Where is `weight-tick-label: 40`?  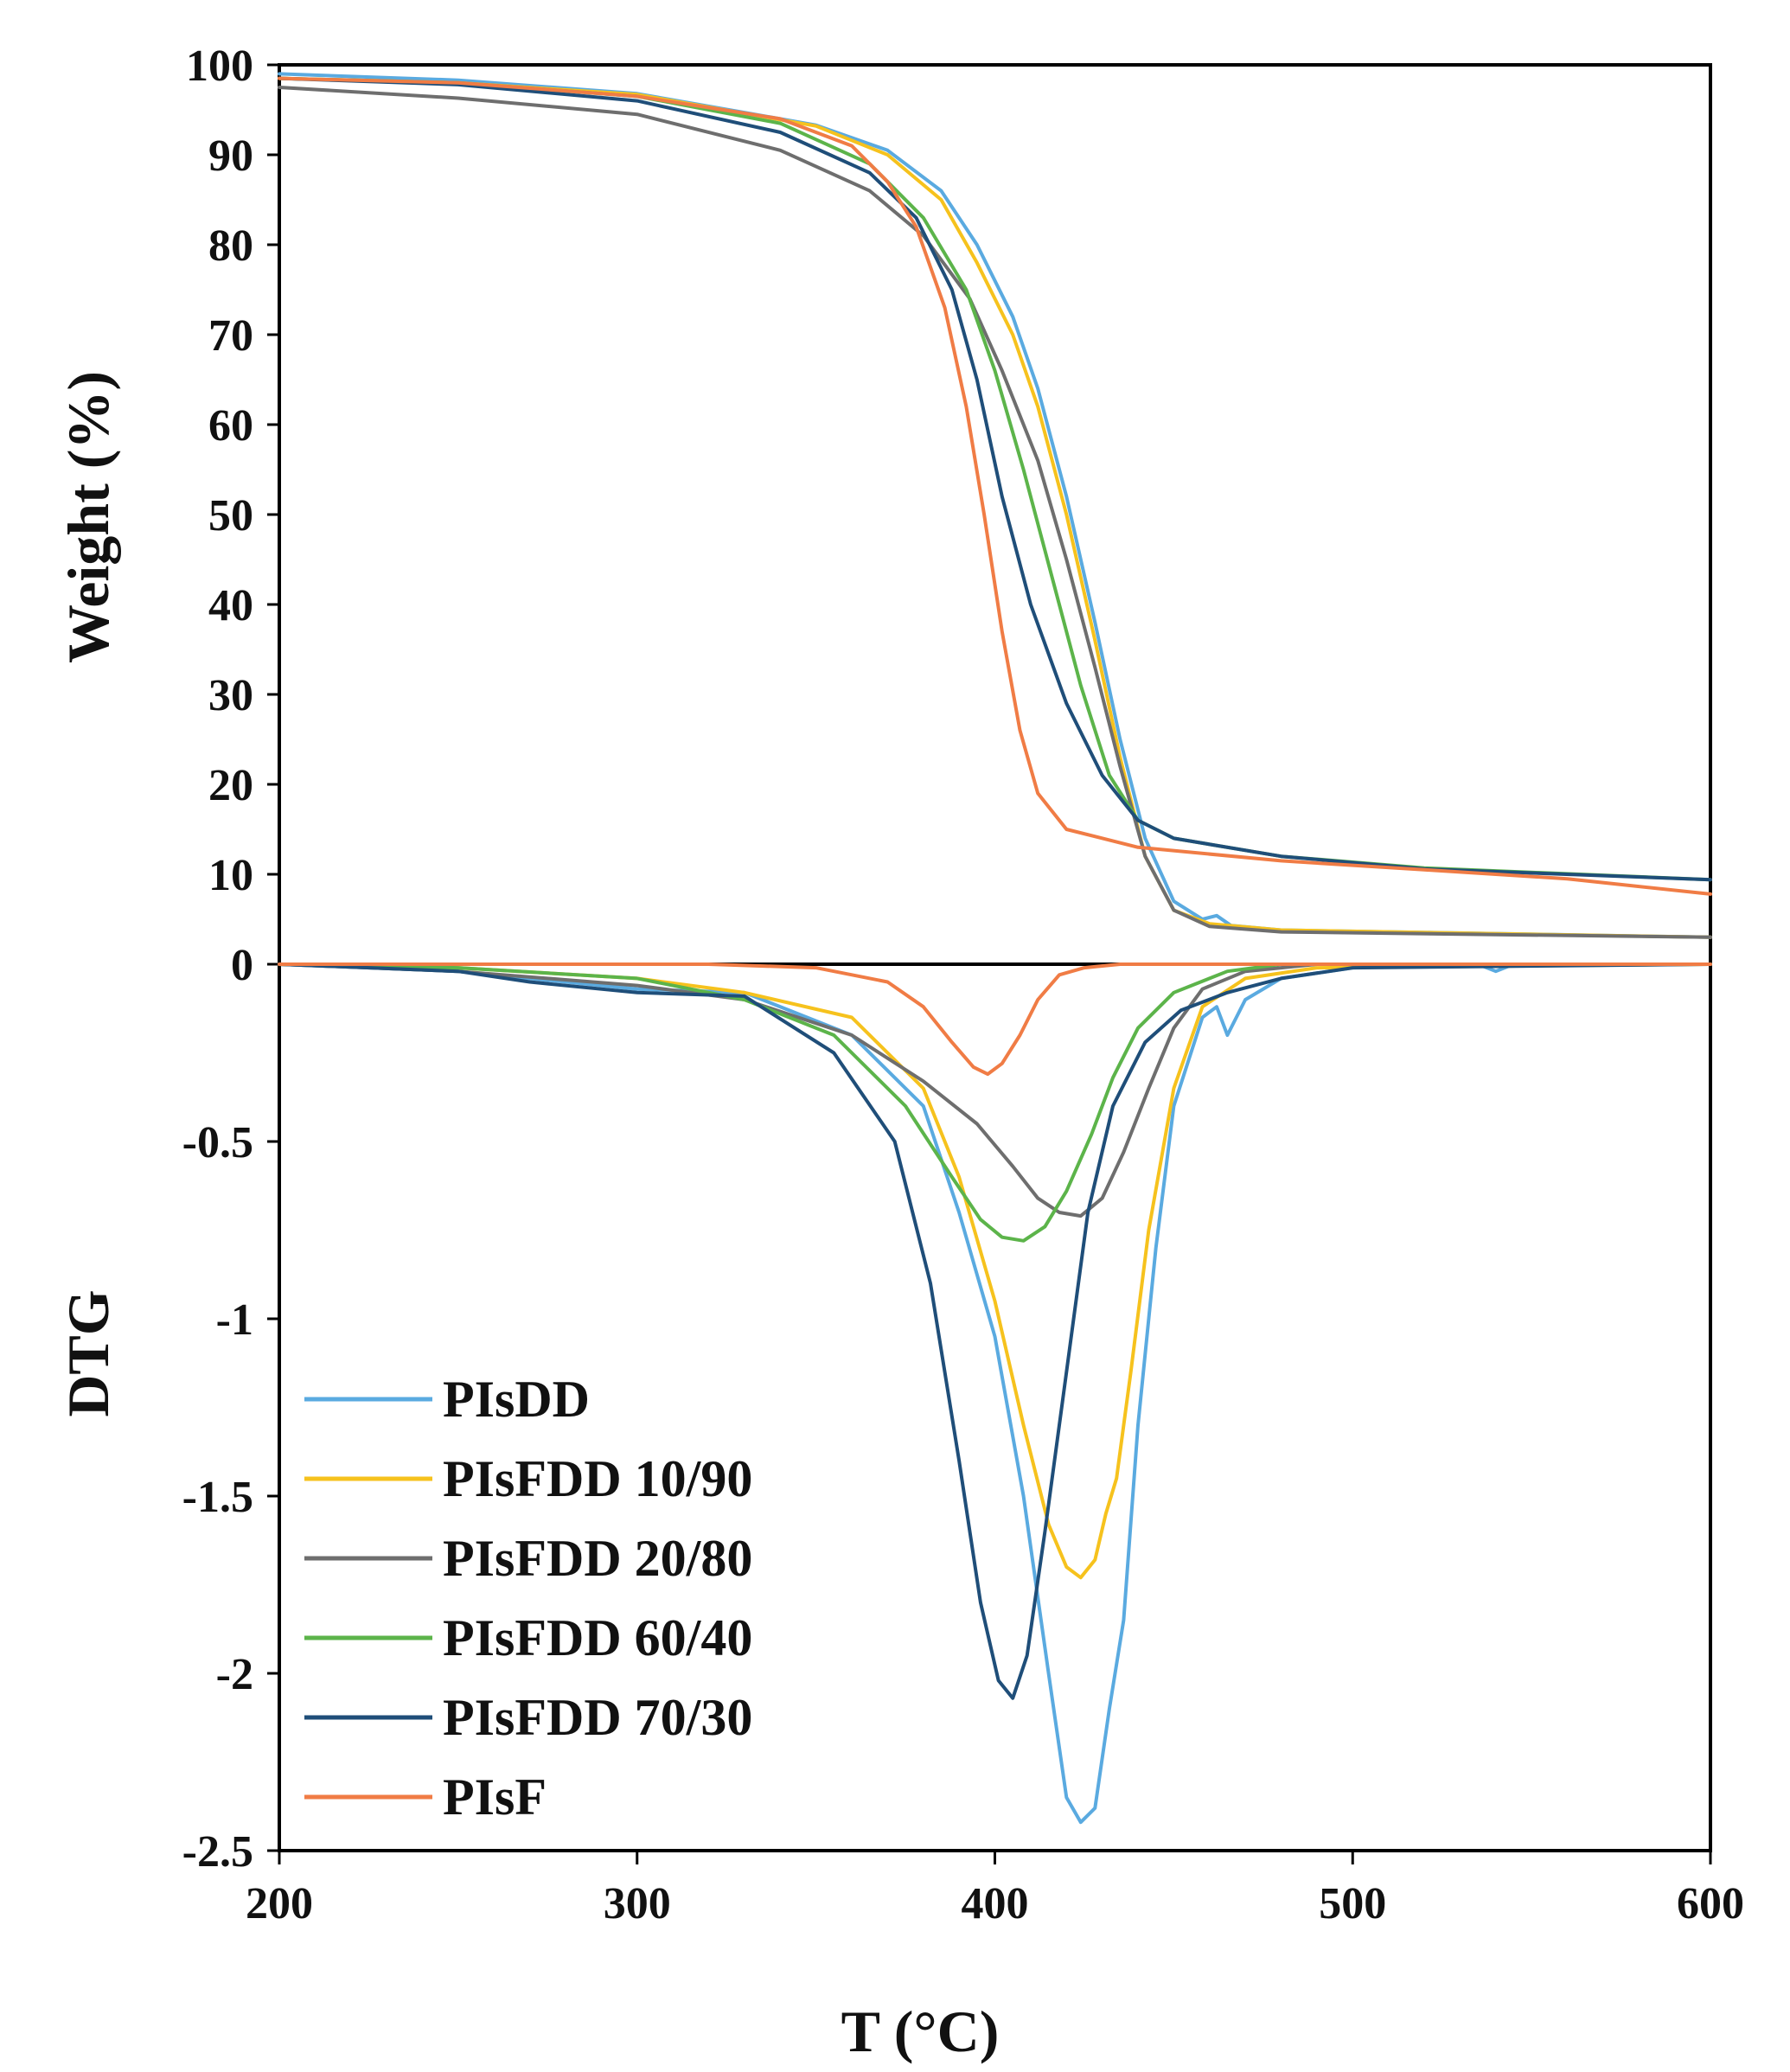
weight-tick-label: 40 is located at coordinates (230, 605).